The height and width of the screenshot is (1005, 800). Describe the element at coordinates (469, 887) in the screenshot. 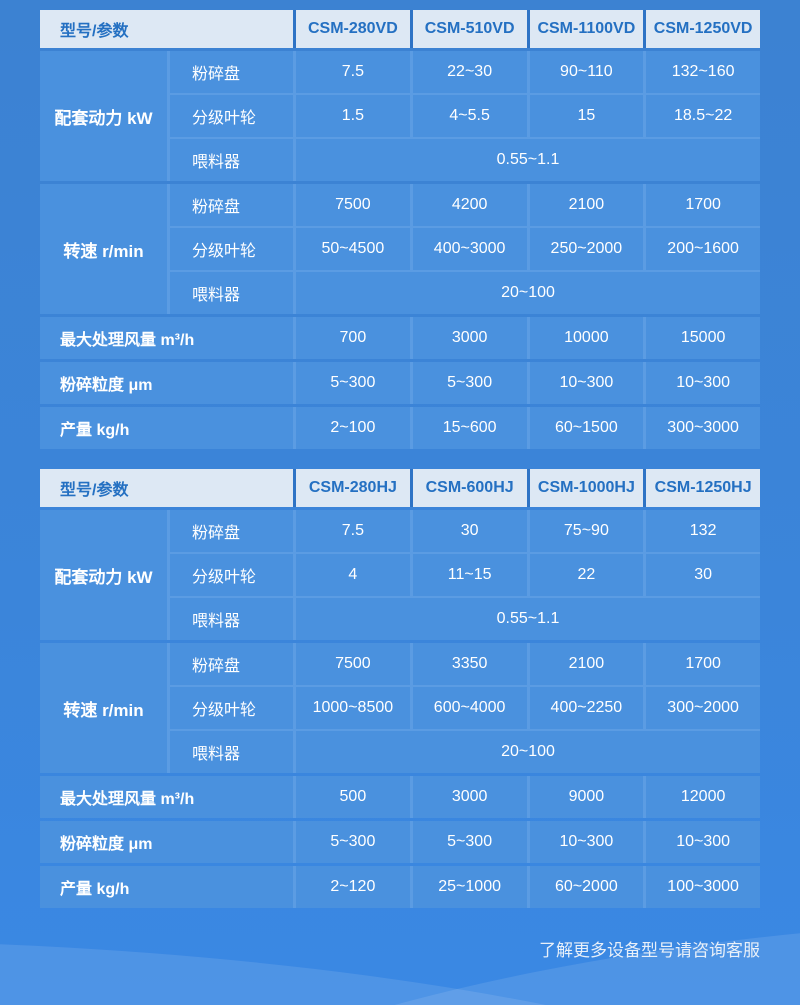

I see `value-cell: 25~1000` at that location.